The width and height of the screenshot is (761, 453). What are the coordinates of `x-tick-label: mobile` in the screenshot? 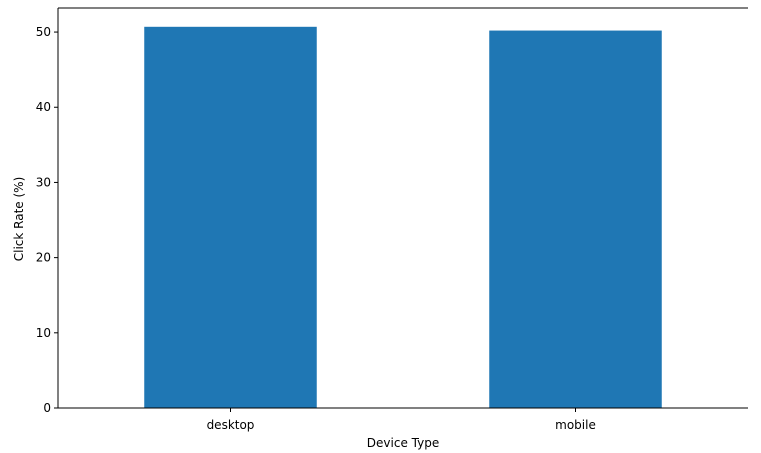 It's located at (575, 425).